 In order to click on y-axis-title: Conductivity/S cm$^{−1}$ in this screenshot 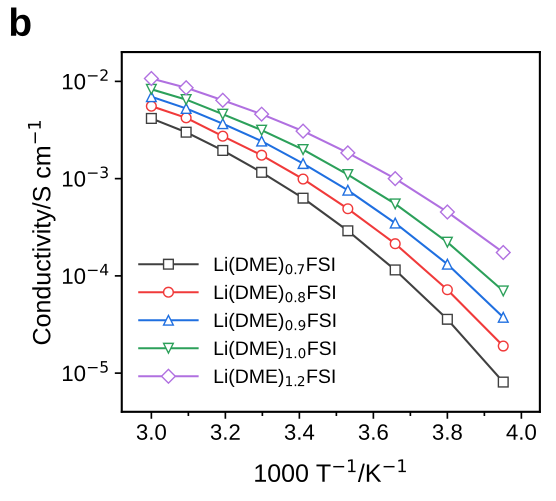, I will do `click(42, 232)`.